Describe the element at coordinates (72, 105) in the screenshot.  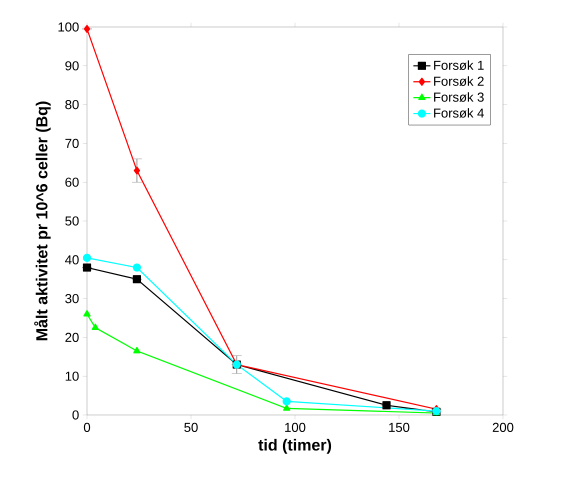
I see `y-tick-label: 80` at that location.